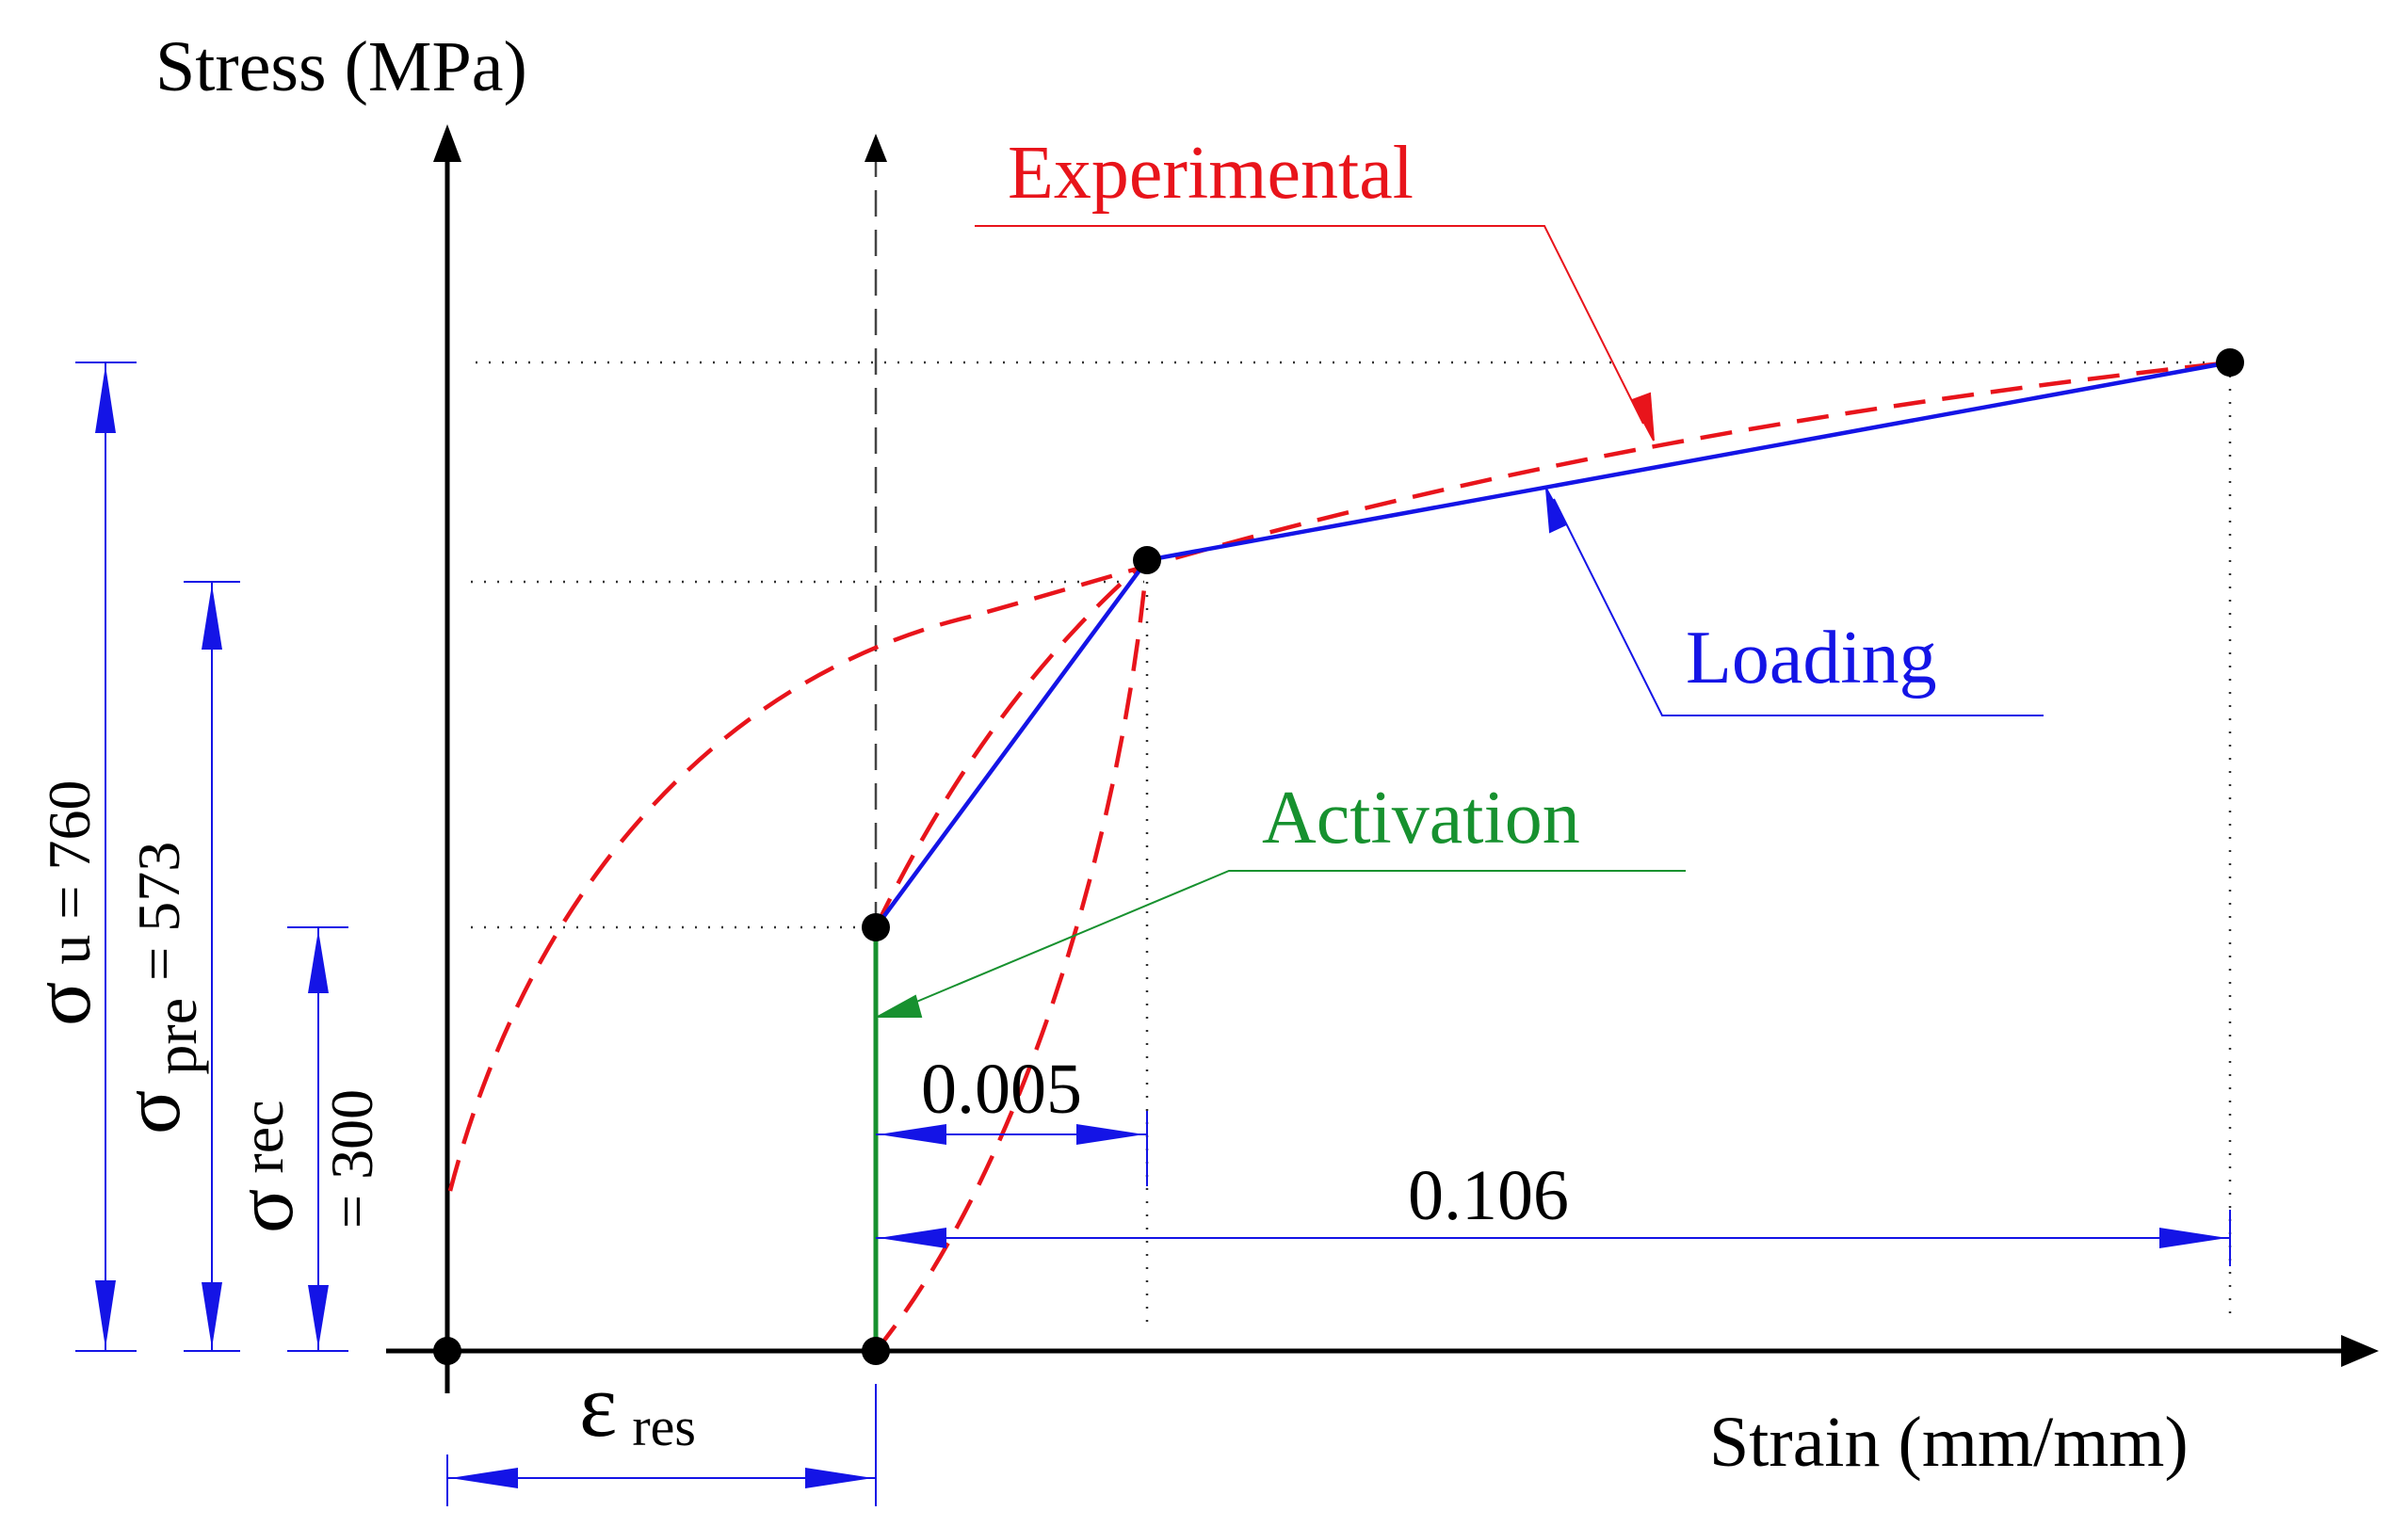  I want to click on sigma-rec-value-label: = 300, so click(351, 1159).